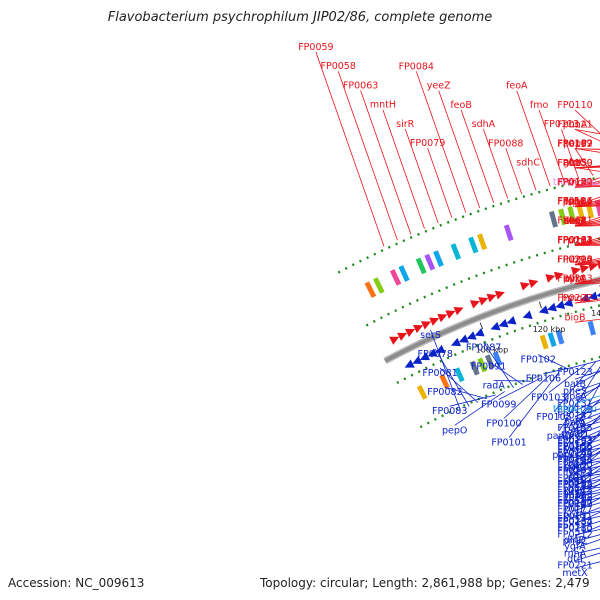  I want to click on gene-label: FP0082, so click(444, 392).